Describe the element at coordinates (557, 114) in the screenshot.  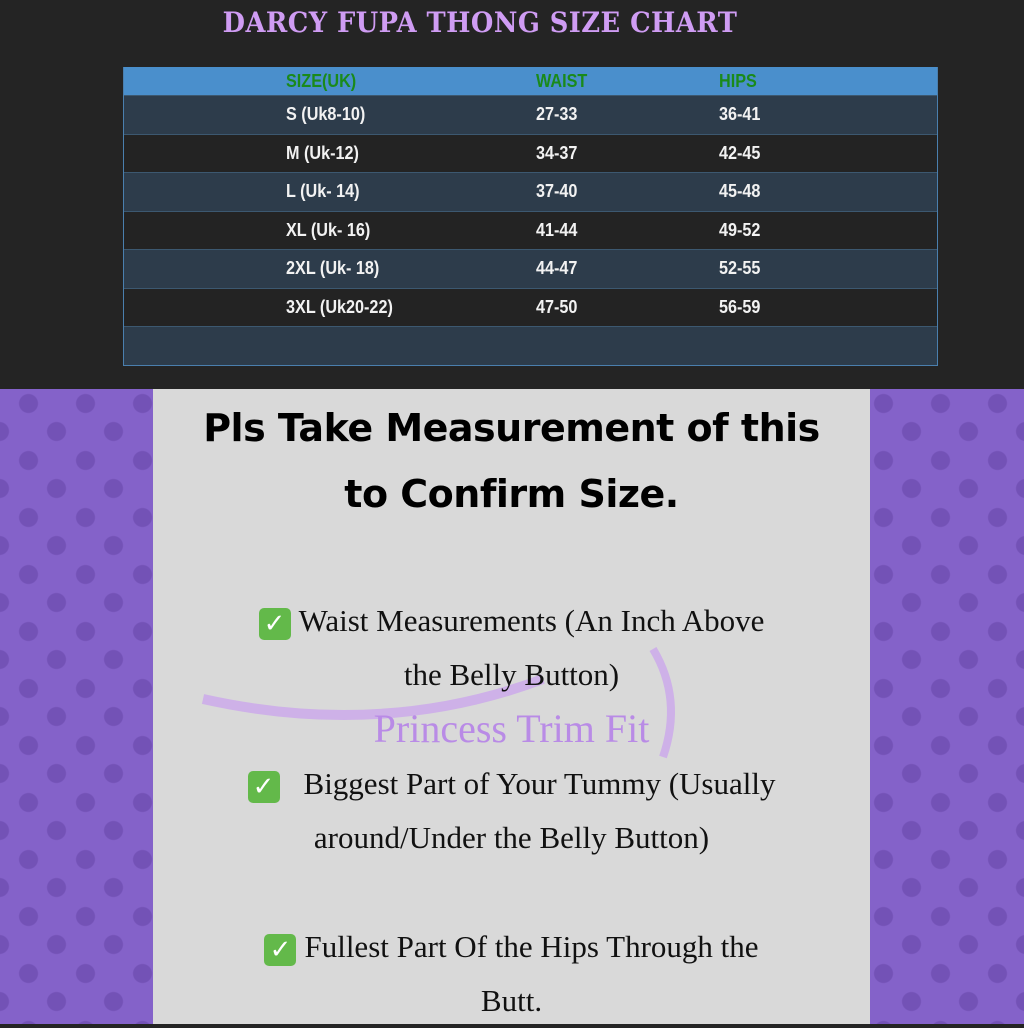
I see `waist-cell: 27-33` at that location.